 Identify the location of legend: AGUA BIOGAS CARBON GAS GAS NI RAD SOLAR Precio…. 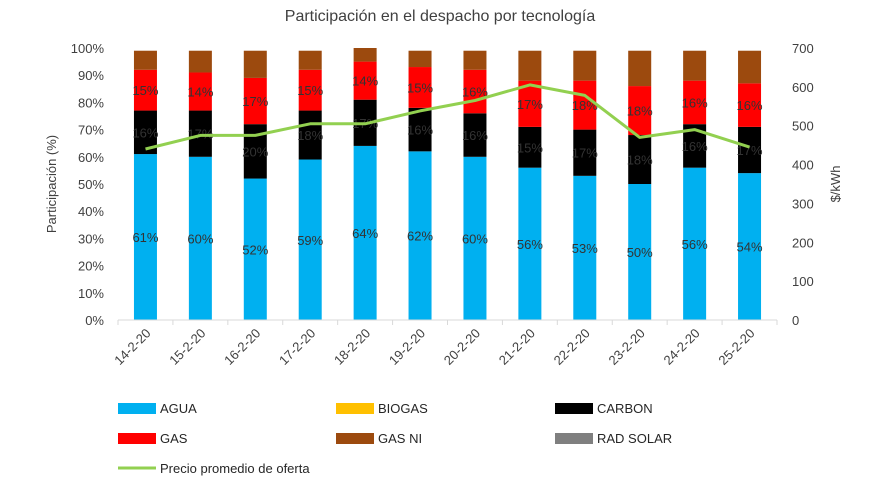
(395, 438).